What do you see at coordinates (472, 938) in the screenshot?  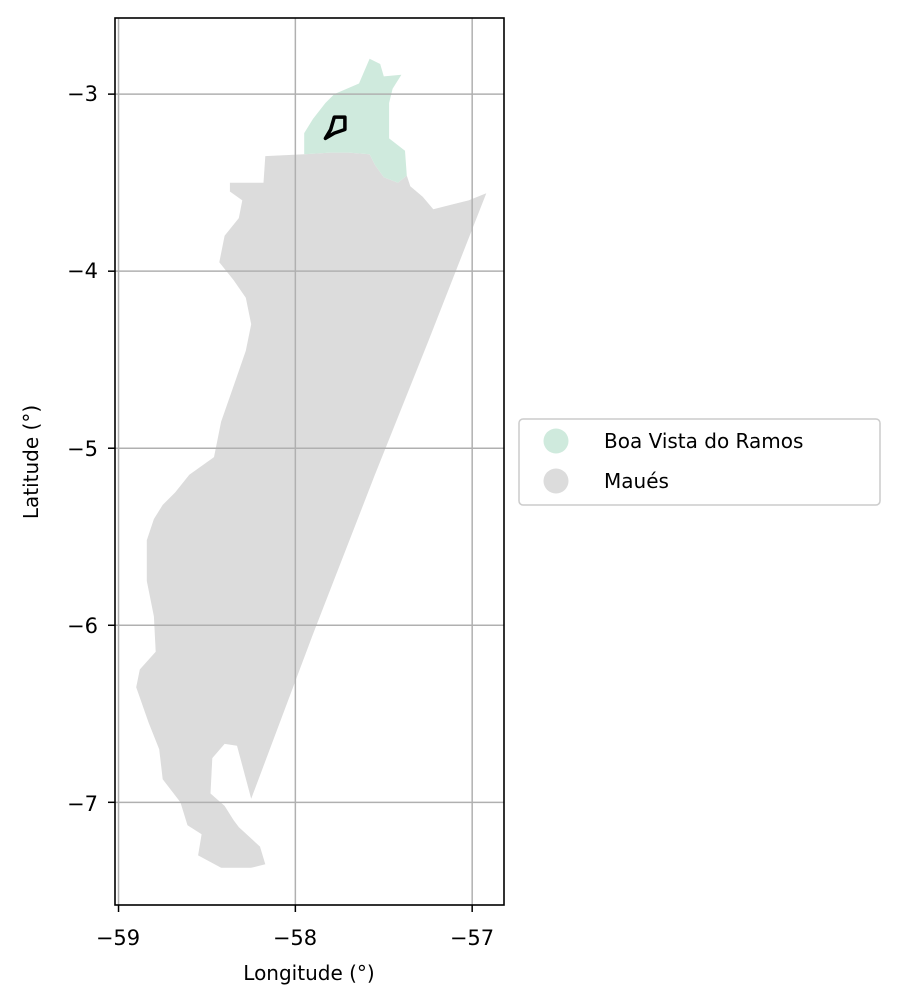 I see `x-tick-label-3: −57` at bounding box center [472, 938].